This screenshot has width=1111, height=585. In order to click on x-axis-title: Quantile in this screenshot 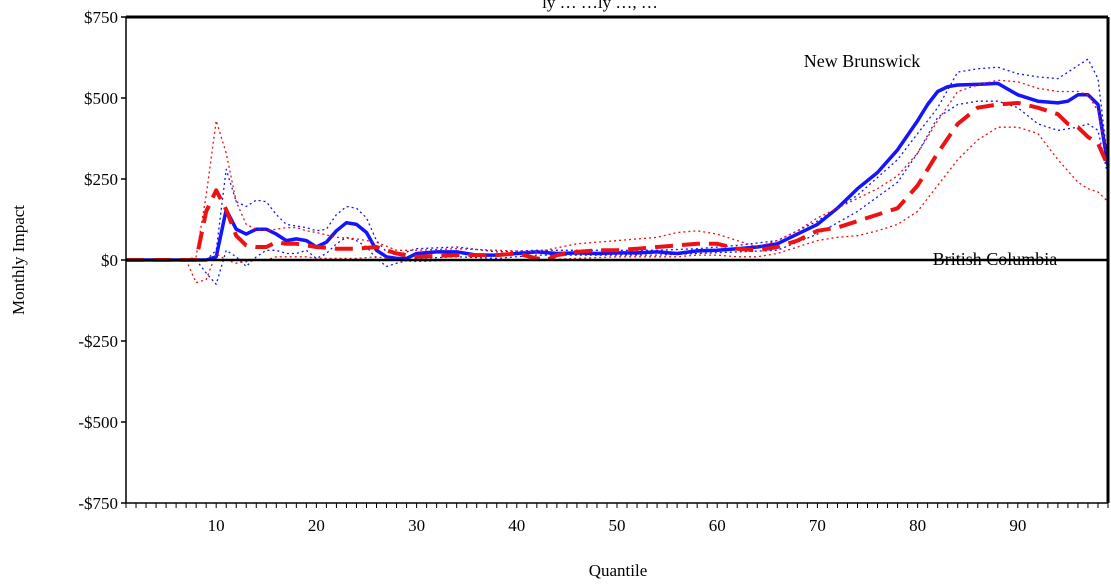, I will do `click(618, 570)`.